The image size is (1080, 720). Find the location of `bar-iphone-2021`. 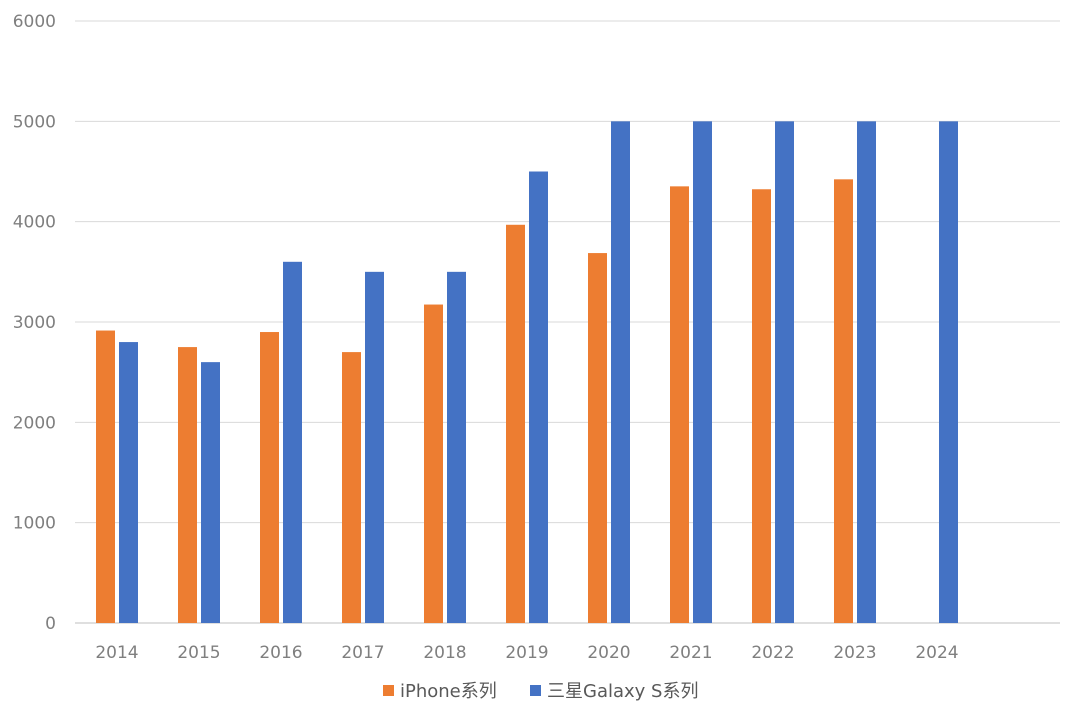

bar-iphone-2021 is located at coordinates (679, 404).